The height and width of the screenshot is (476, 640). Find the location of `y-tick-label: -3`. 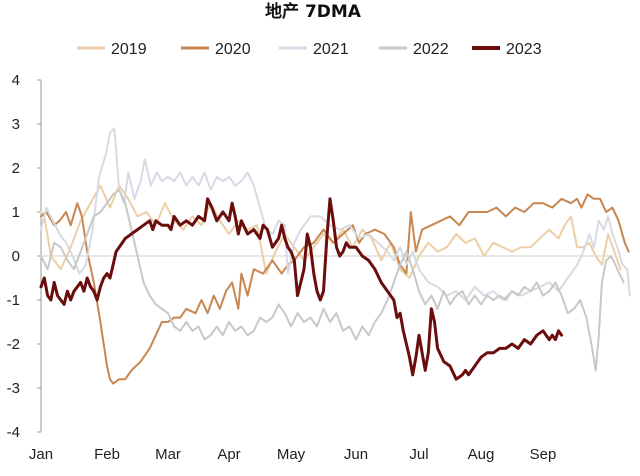

y-tick-label: -3 is located at coordinates (13, 388).